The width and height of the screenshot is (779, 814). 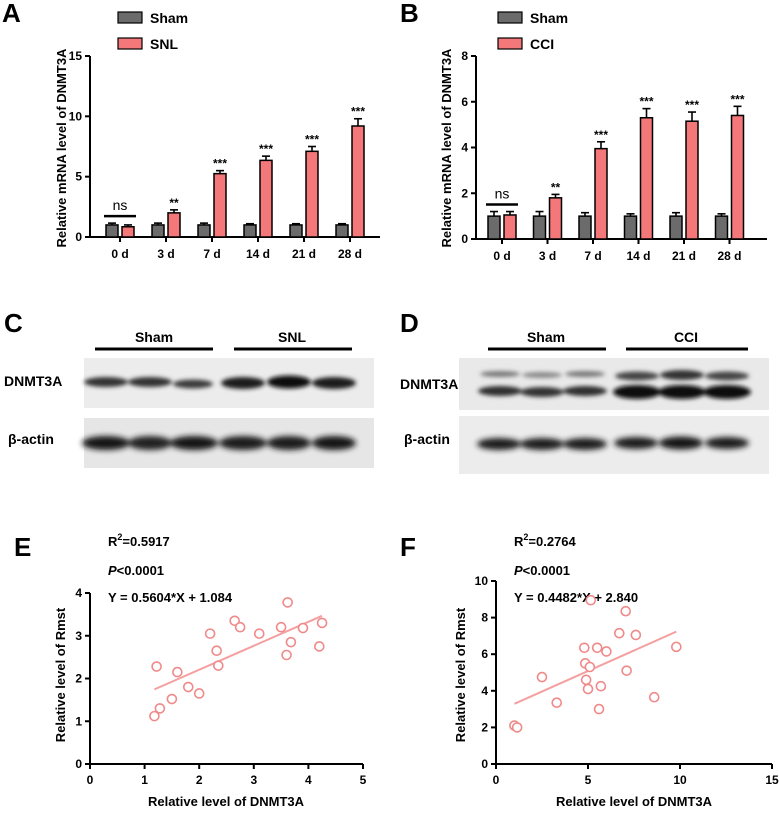 I want to click on panel-letter-f: F, so click(x=408, y=547).